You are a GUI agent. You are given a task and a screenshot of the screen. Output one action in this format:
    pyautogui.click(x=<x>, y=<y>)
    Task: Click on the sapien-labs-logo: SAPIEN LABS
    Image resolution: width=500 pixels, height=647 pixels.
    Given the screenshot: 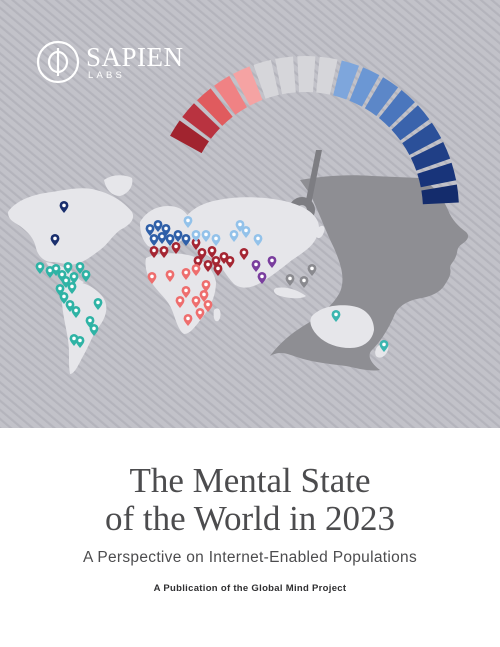 What is the action you would take?
    pyautogui.click(x=121, y=62)
    